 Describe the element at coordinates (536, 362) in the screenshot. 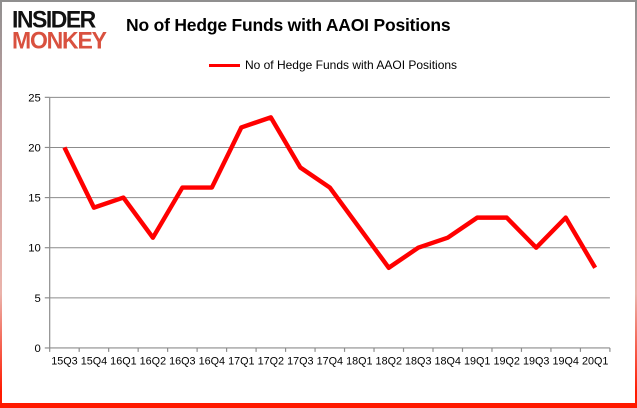

I see `x-tick-label: 19Q3` at that location.